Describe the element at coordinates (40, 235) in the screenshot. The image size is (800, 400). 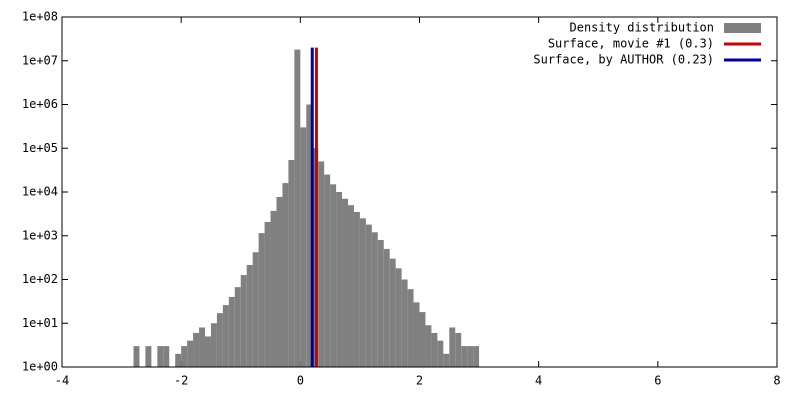
I see `y-tick-label: 1e+03` at that location.